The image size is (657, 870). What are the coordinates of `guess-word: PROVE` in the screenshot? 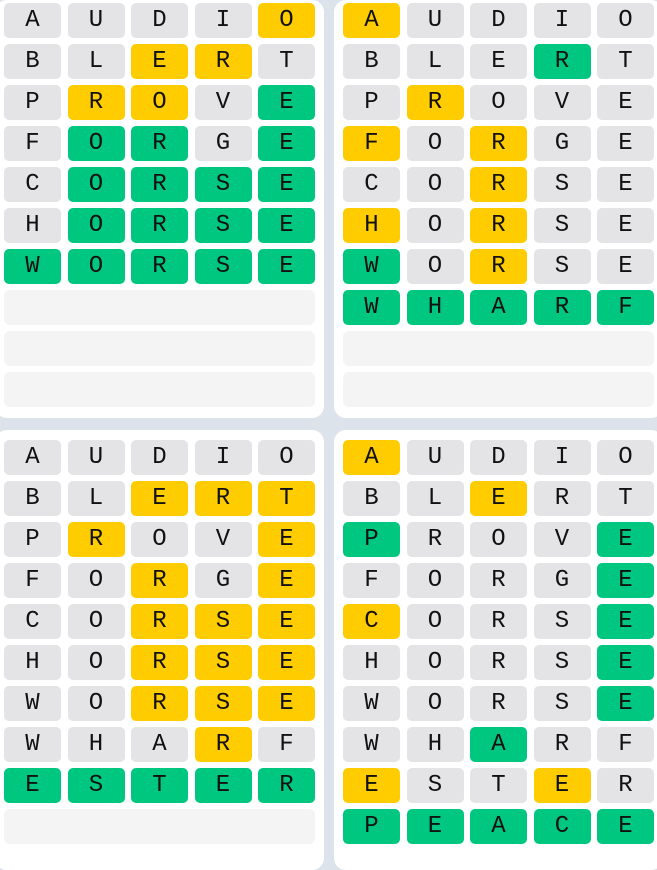 It's located at (510, 539).